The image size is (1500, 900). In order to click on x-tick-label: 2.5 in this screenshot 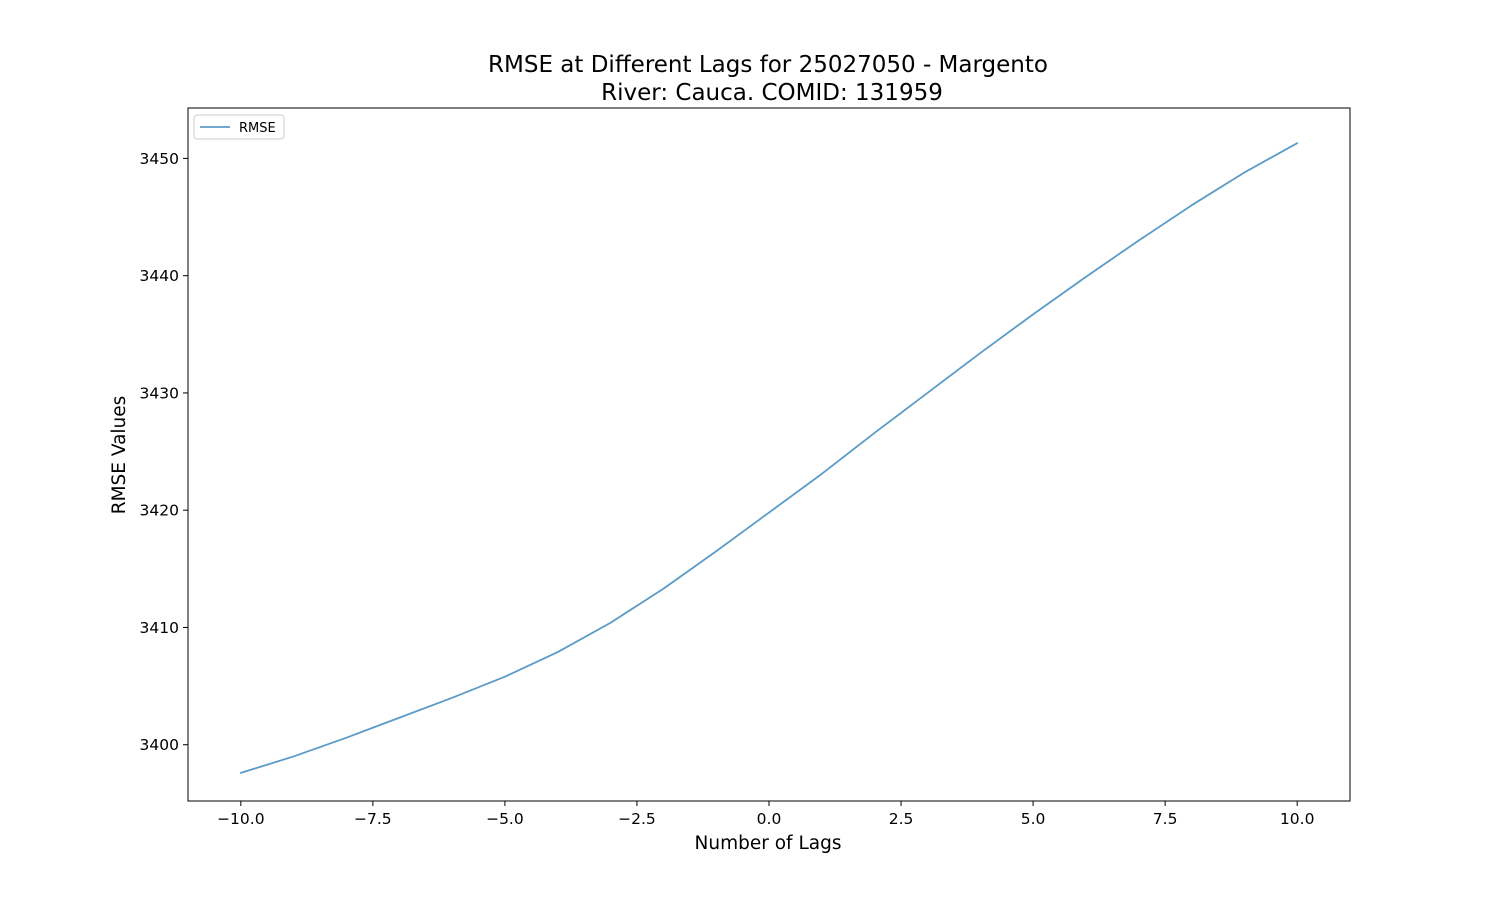, I will do `click(901, 819)`.